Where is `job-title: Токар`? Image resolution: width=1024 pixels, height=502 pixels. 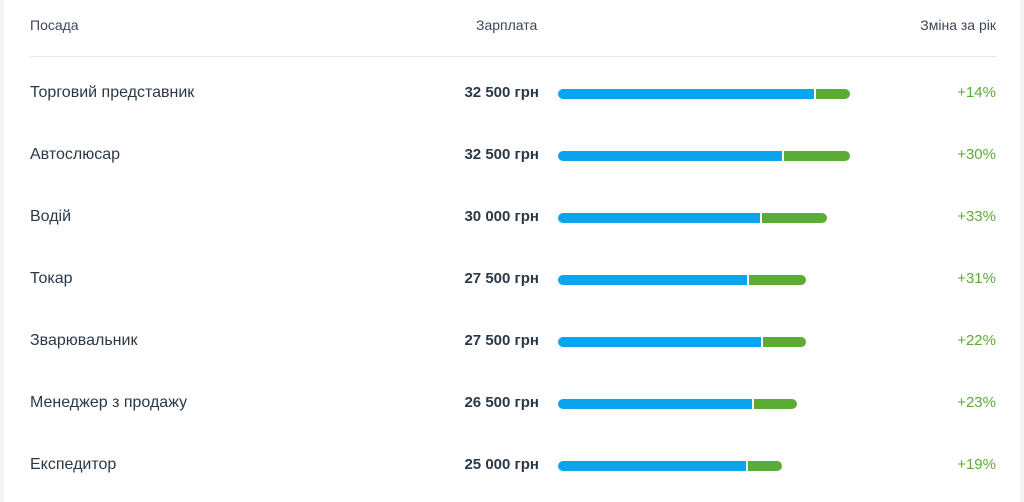 job-title: Токар is located at coordinates (51, 278).